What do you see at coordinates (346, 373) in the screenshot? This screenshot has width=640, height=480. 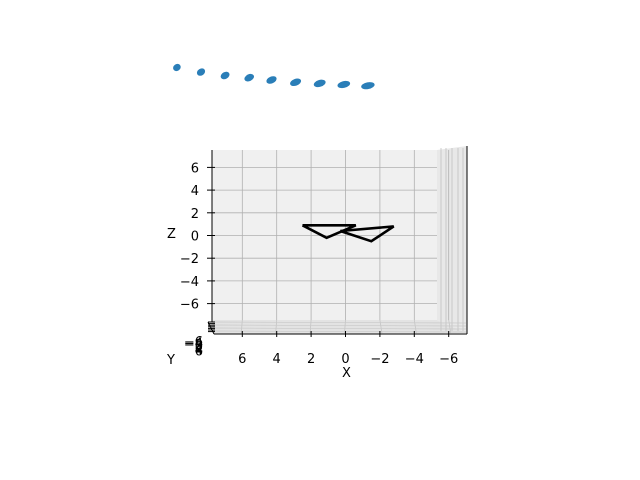 I see `x-axis-label: X` at bounding box center [346, 373].